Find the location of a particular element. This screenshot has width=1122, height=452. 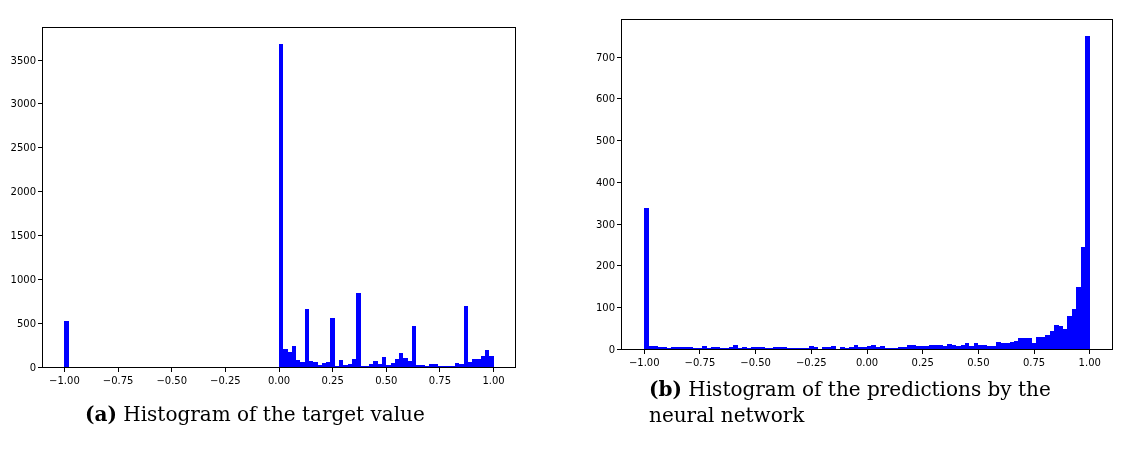

y-tick-label: 200 is located at coordinates (605, 266).